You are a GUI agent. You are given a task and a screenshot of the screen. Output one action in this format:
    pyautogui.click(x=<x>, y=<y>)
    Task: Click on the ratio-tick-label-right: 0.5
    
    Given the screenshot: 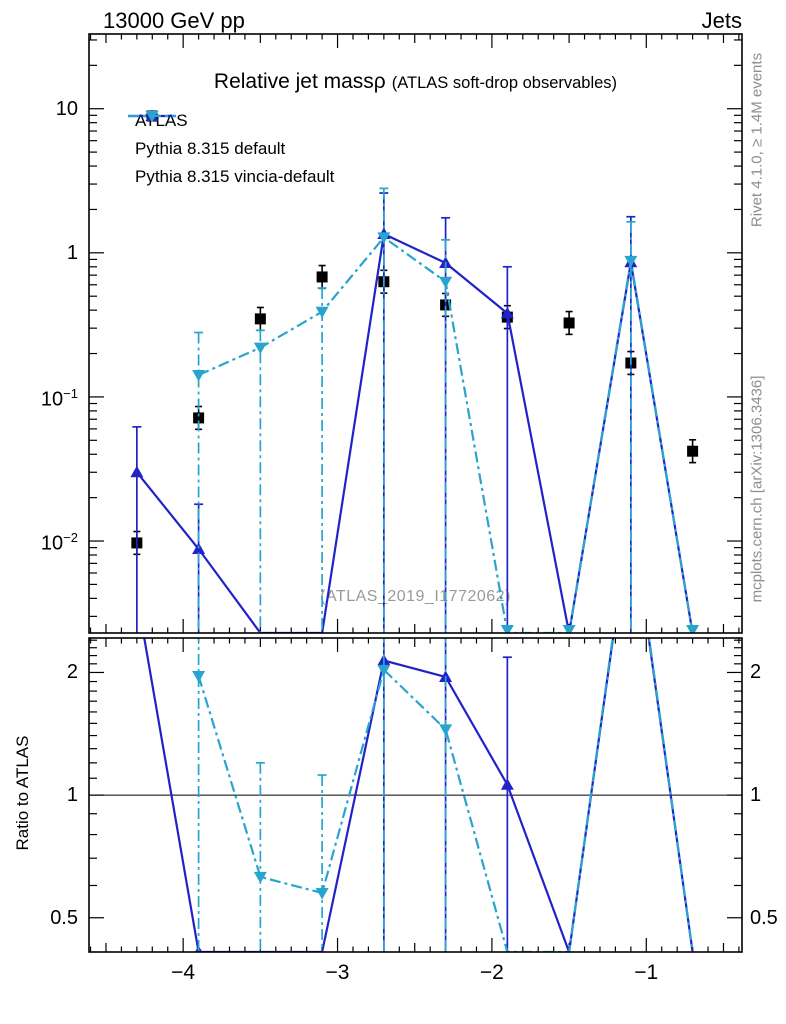 What is the action you would take?
    pyautogui.click(x=764, y=917)
    